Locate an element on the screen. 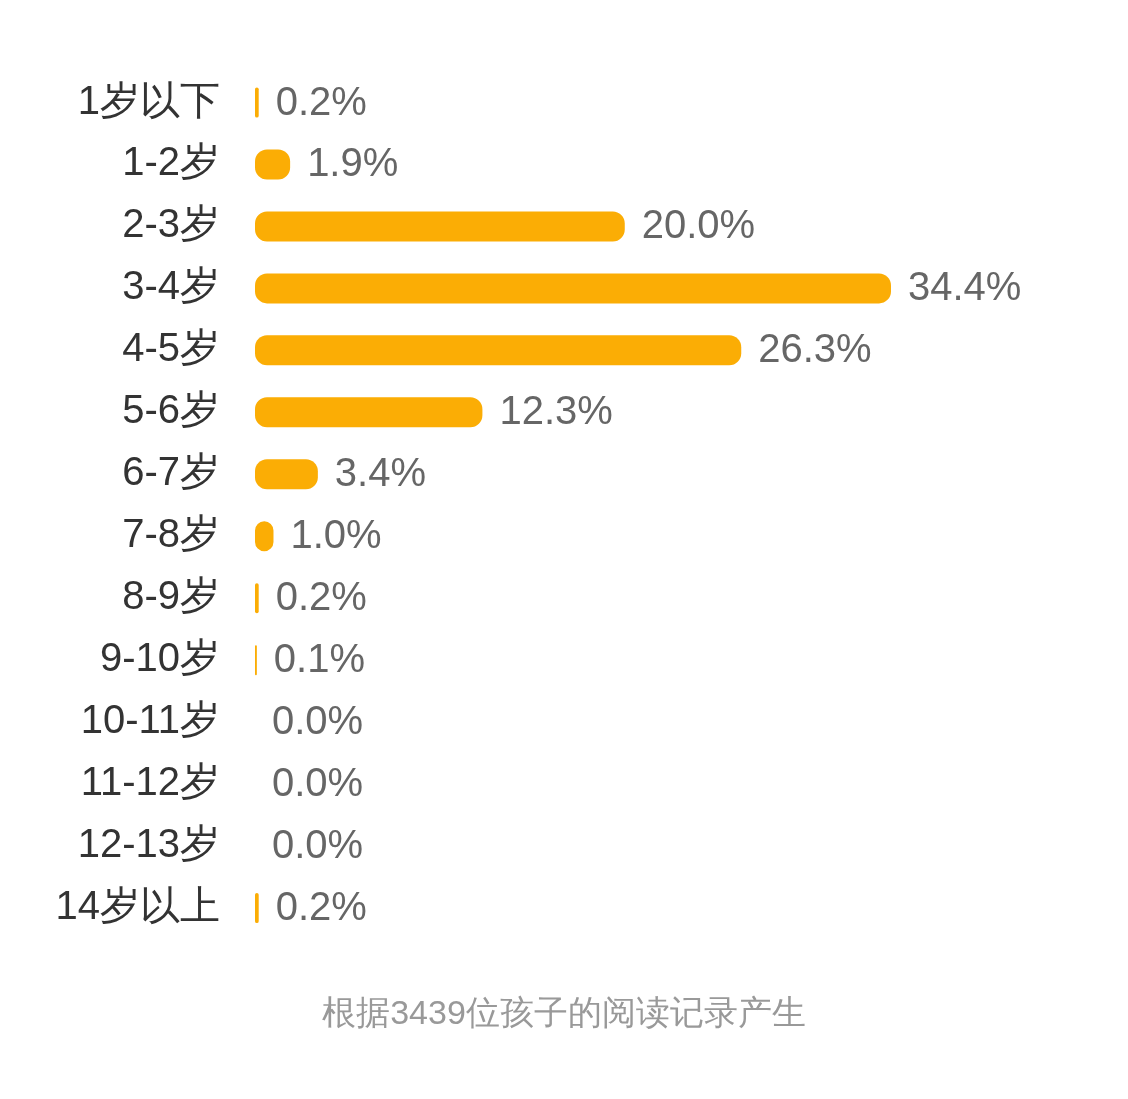  data-label: 34.4% is located at coordinates (965, 286).